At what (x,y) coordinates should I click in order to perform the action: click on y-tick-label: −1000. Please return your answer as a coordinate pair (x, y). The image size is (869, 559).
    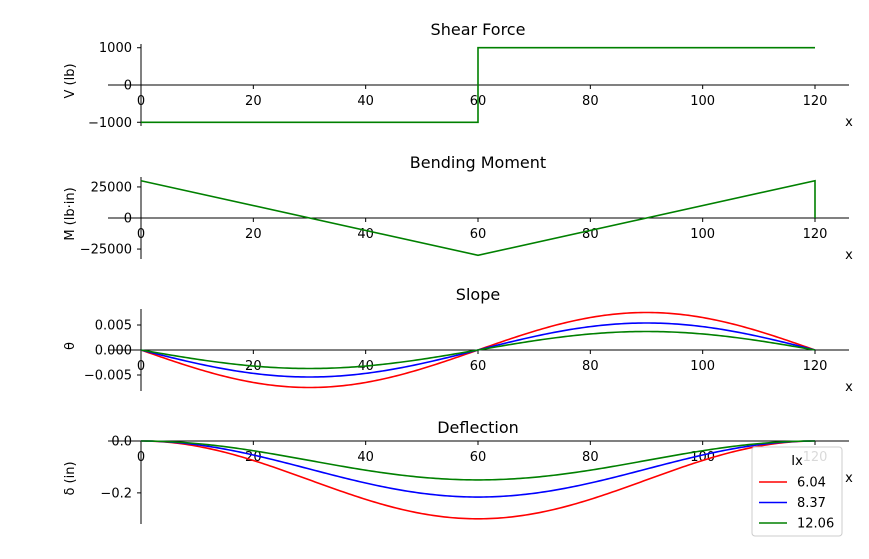
    Looking at the image, I should click on (110, 123).